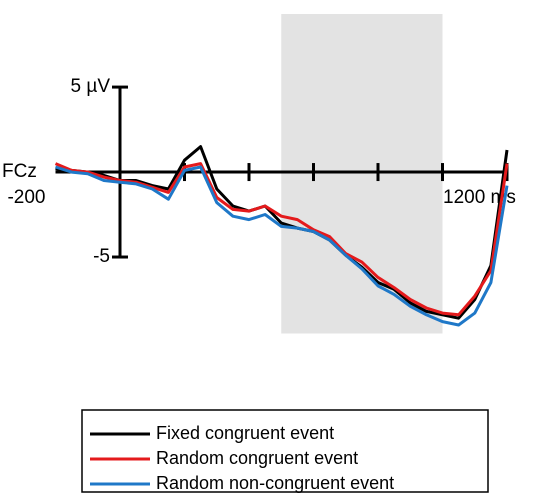  Describe the element at coordinates (26, 197) in the screenshot. I see `x-tick-label: -200` at that location.